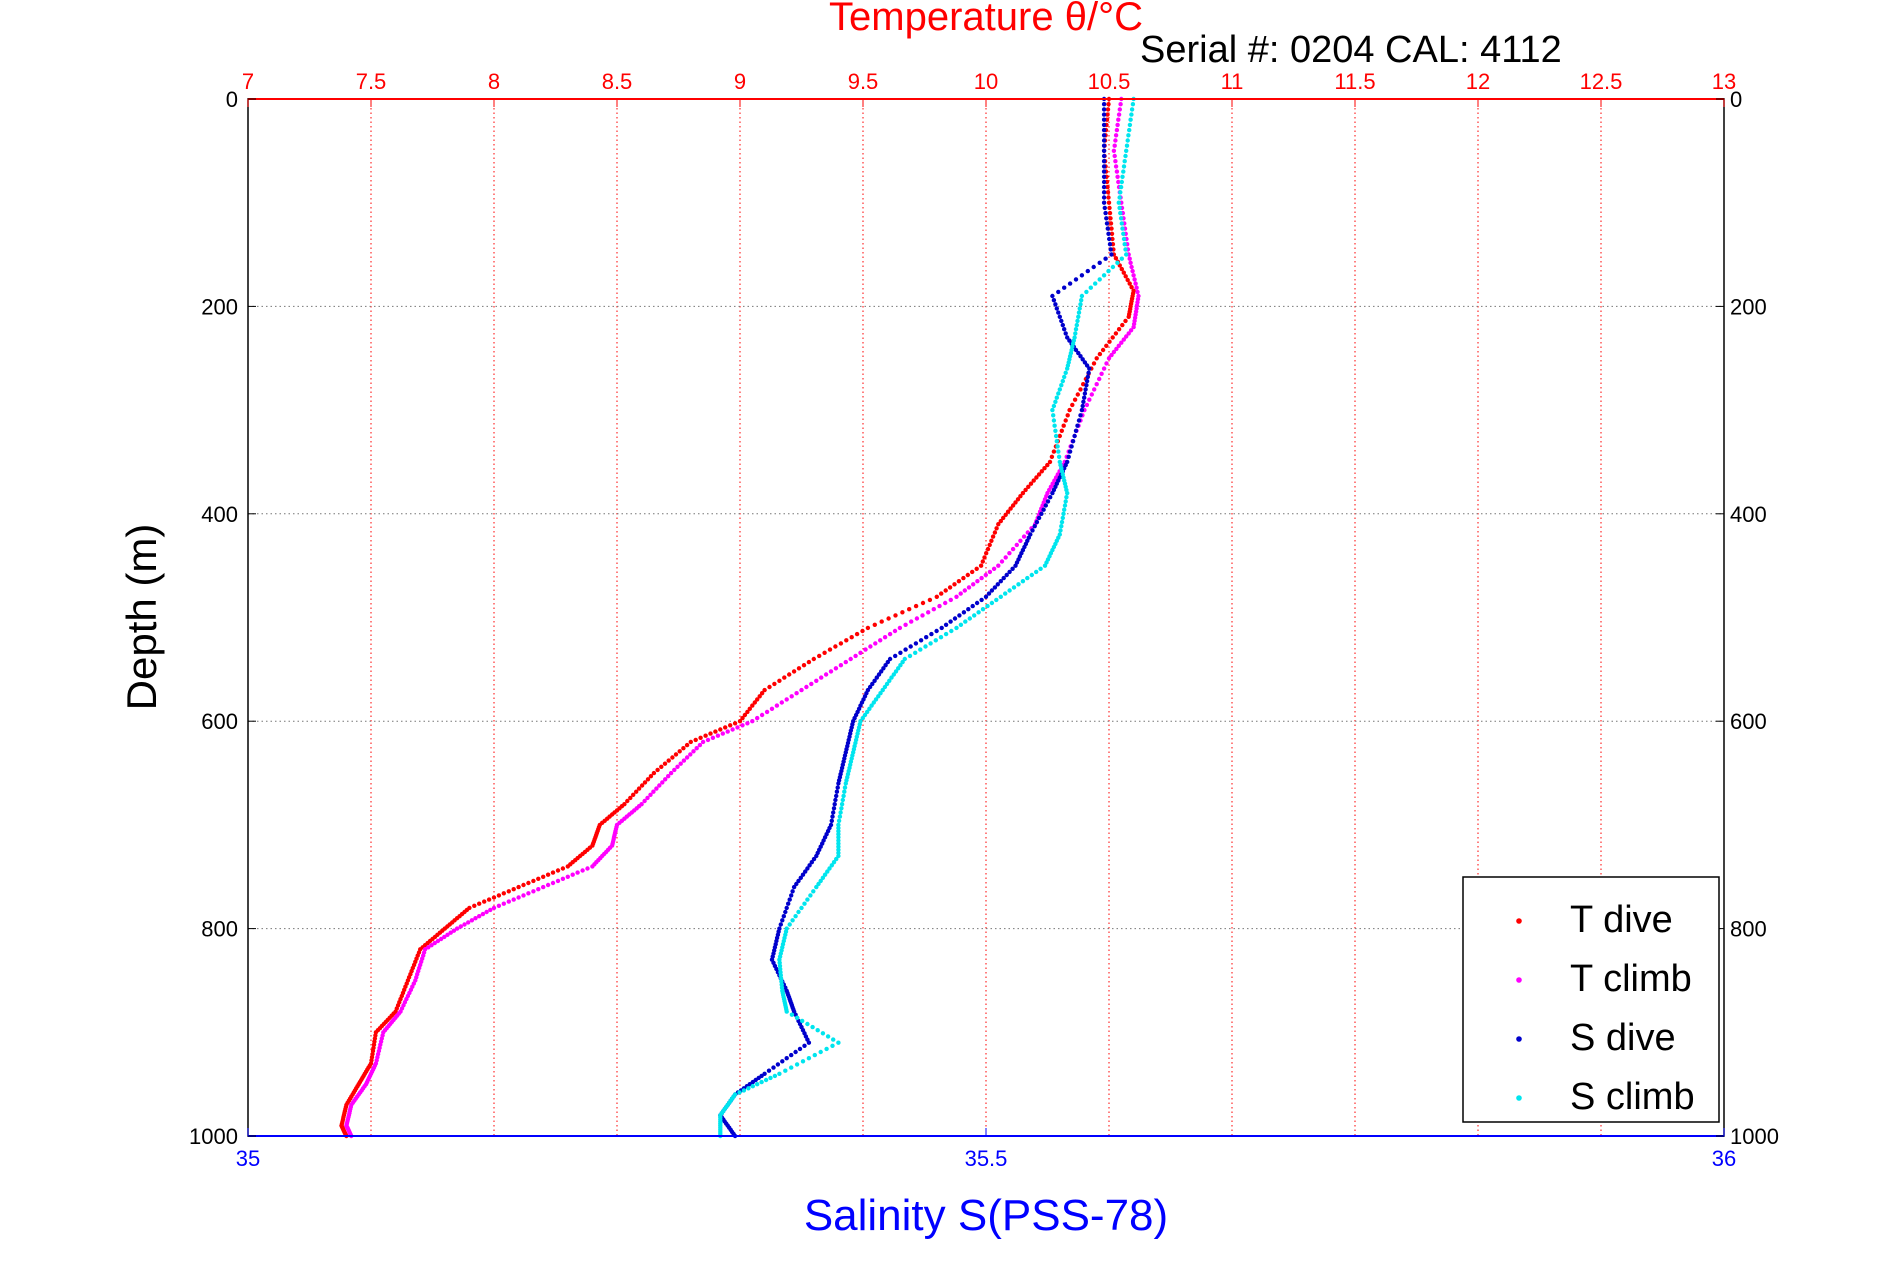 This screenshot has width=1891, height=1262. What do you see at coordinates (232, 99) in the screenshot?
I see `y-tick-label-left: 0` at bounding box center [232, 99].